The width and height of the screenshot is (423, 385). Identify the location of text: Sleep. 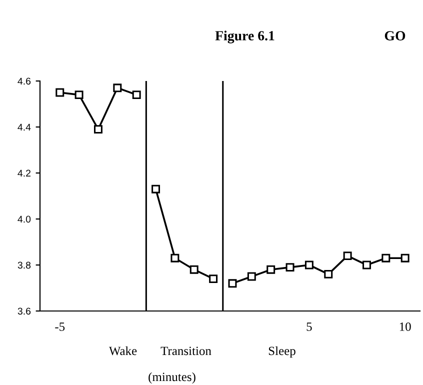
(282, 352).